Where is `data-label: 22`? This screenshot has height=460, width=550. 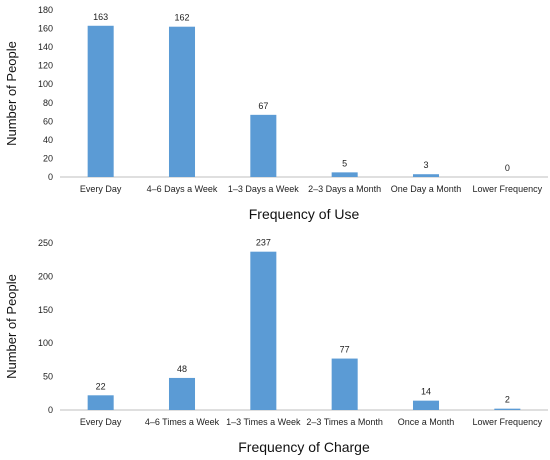
data-label: 22 is located at coordinates (101, 386).